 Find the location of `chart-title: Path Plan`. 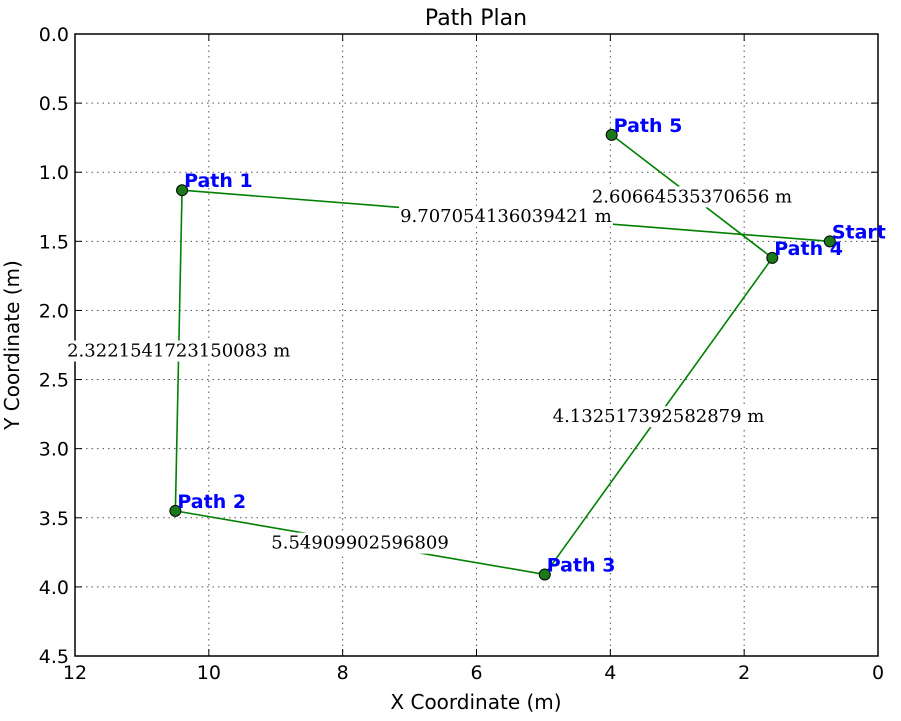

chart-title: Path Plan is located at coordinates (476, 18).